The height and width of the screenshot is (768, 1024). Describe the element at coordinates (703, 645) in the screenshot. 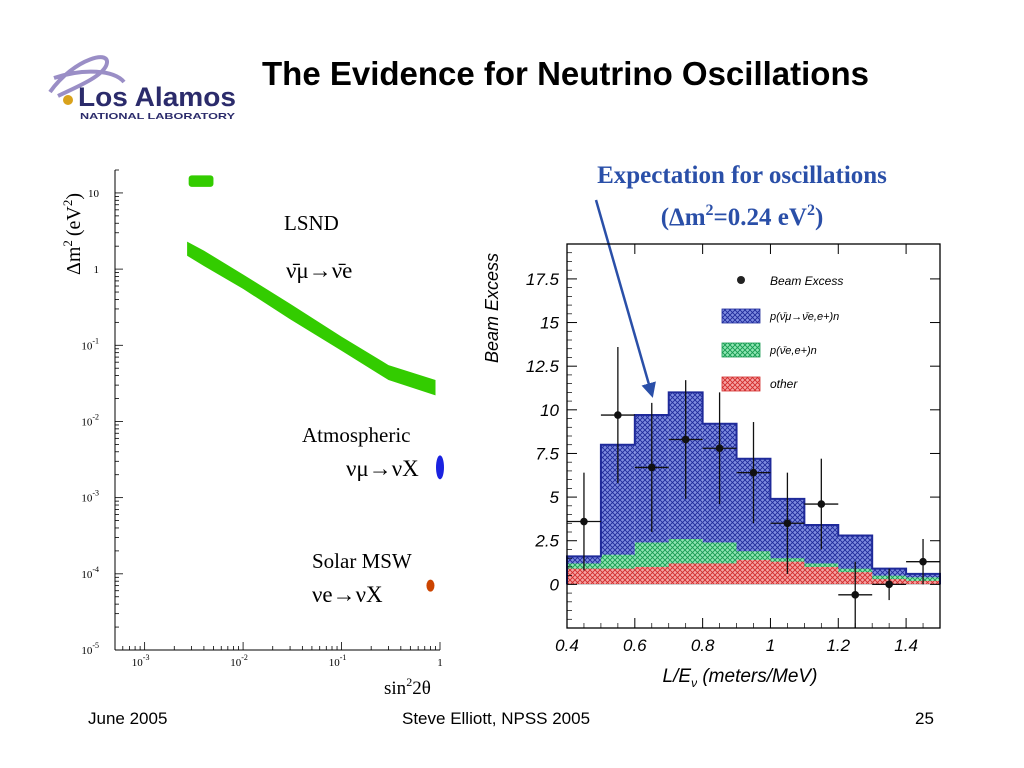

I see `histogram-x-tick-label: 0.8` at that location.